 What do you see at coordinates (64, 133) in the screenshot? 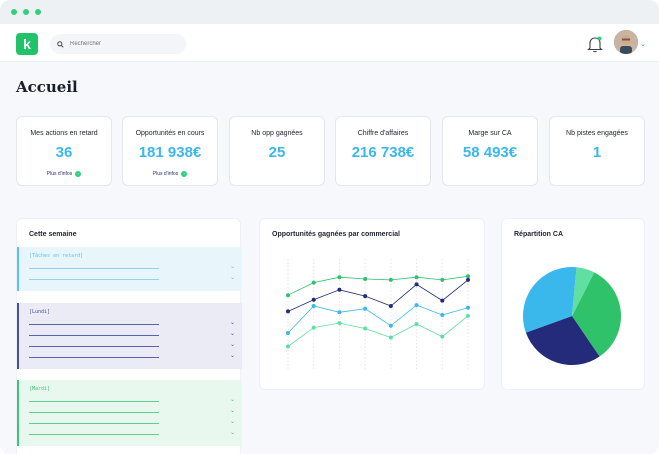
I see `kpi-label: Mes actions en retard` at bounding box center [64, 133].